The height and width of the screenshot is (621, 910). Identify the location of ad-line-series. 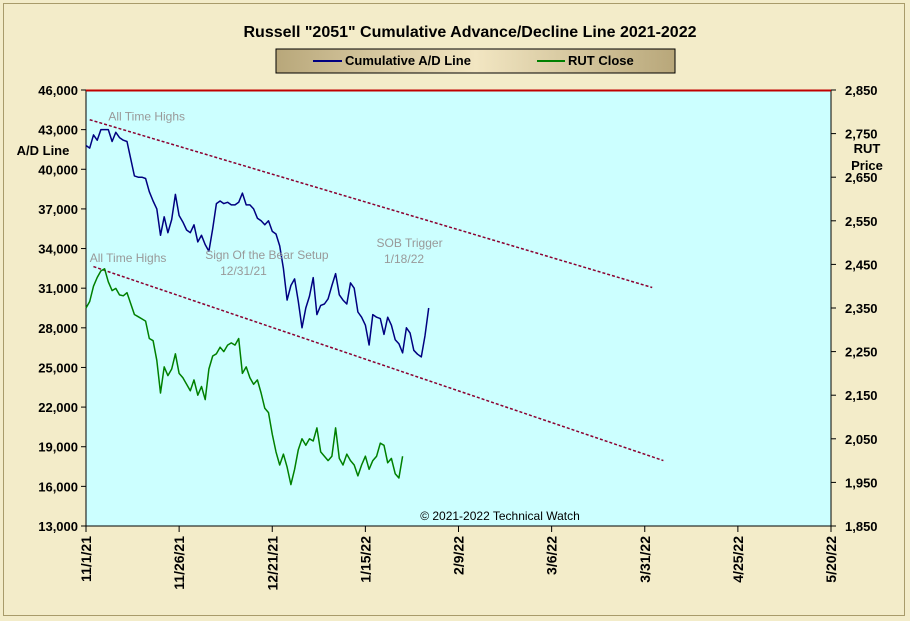
(257, 243).